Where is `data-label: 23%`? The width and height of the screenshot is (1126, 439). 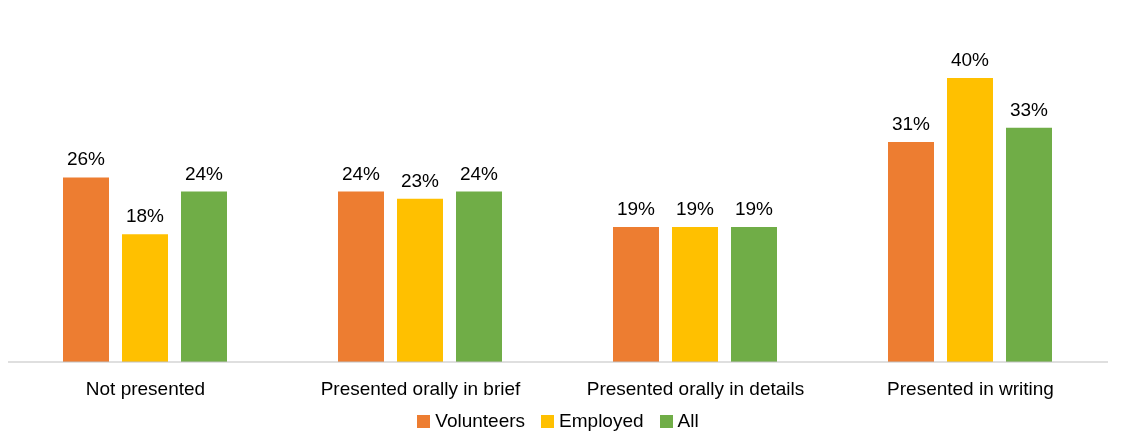 data-label: 23% is located at coordinates (420, 180).